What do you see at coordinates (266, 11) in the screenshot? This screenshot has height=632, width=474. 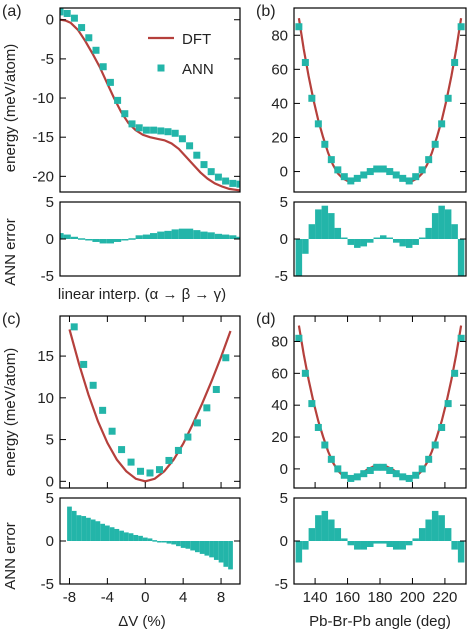 I see `panel-label-b: (b)` at bounding box center [266, 11].